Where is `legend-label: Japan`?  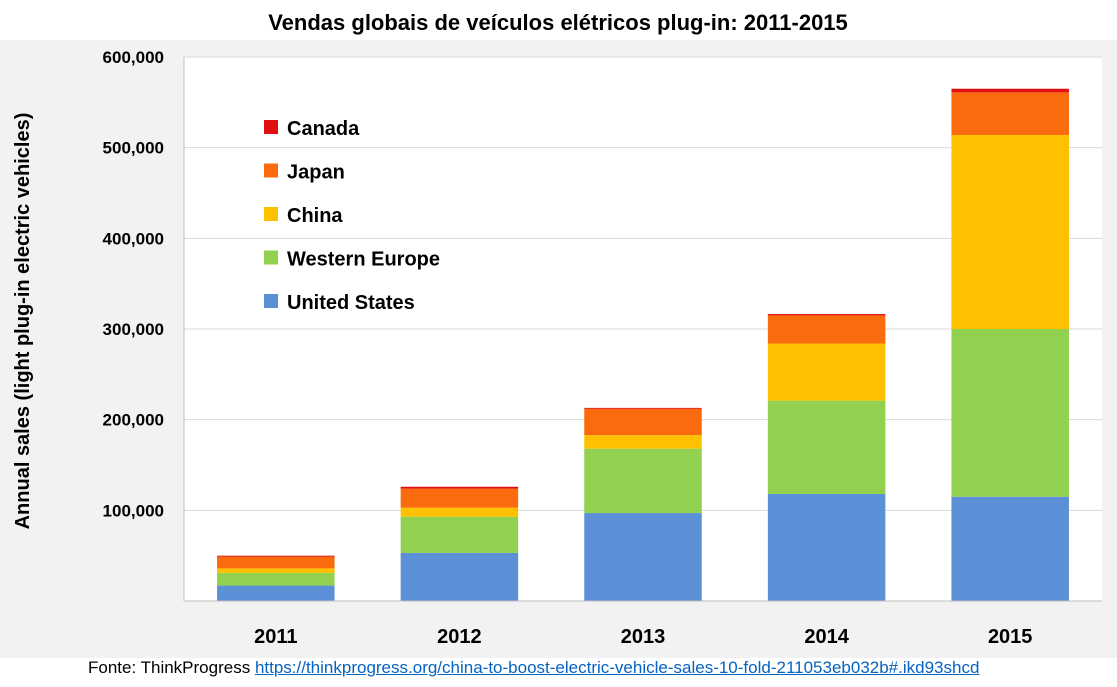
legend-label: Japan is located at coordinates (316, 173).